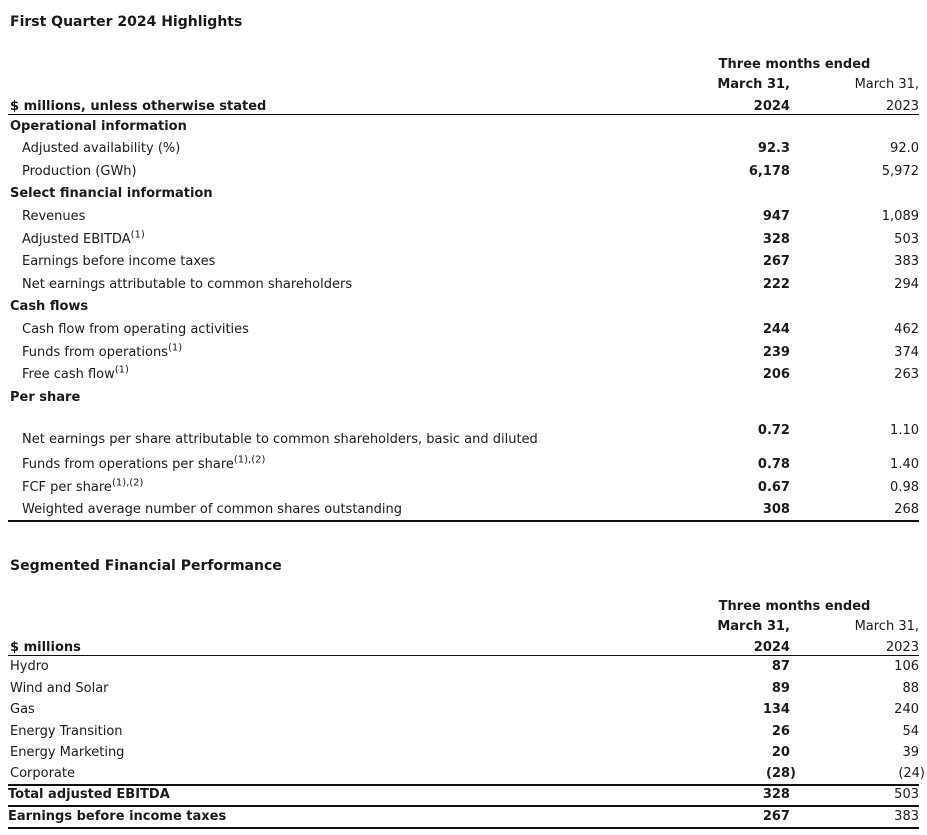 This screenshot has height=835, width=927. What do you see at coordinates (98, 126) in the screenshot?
I see `section-label: Operational information` at bounding box center [98, 126].